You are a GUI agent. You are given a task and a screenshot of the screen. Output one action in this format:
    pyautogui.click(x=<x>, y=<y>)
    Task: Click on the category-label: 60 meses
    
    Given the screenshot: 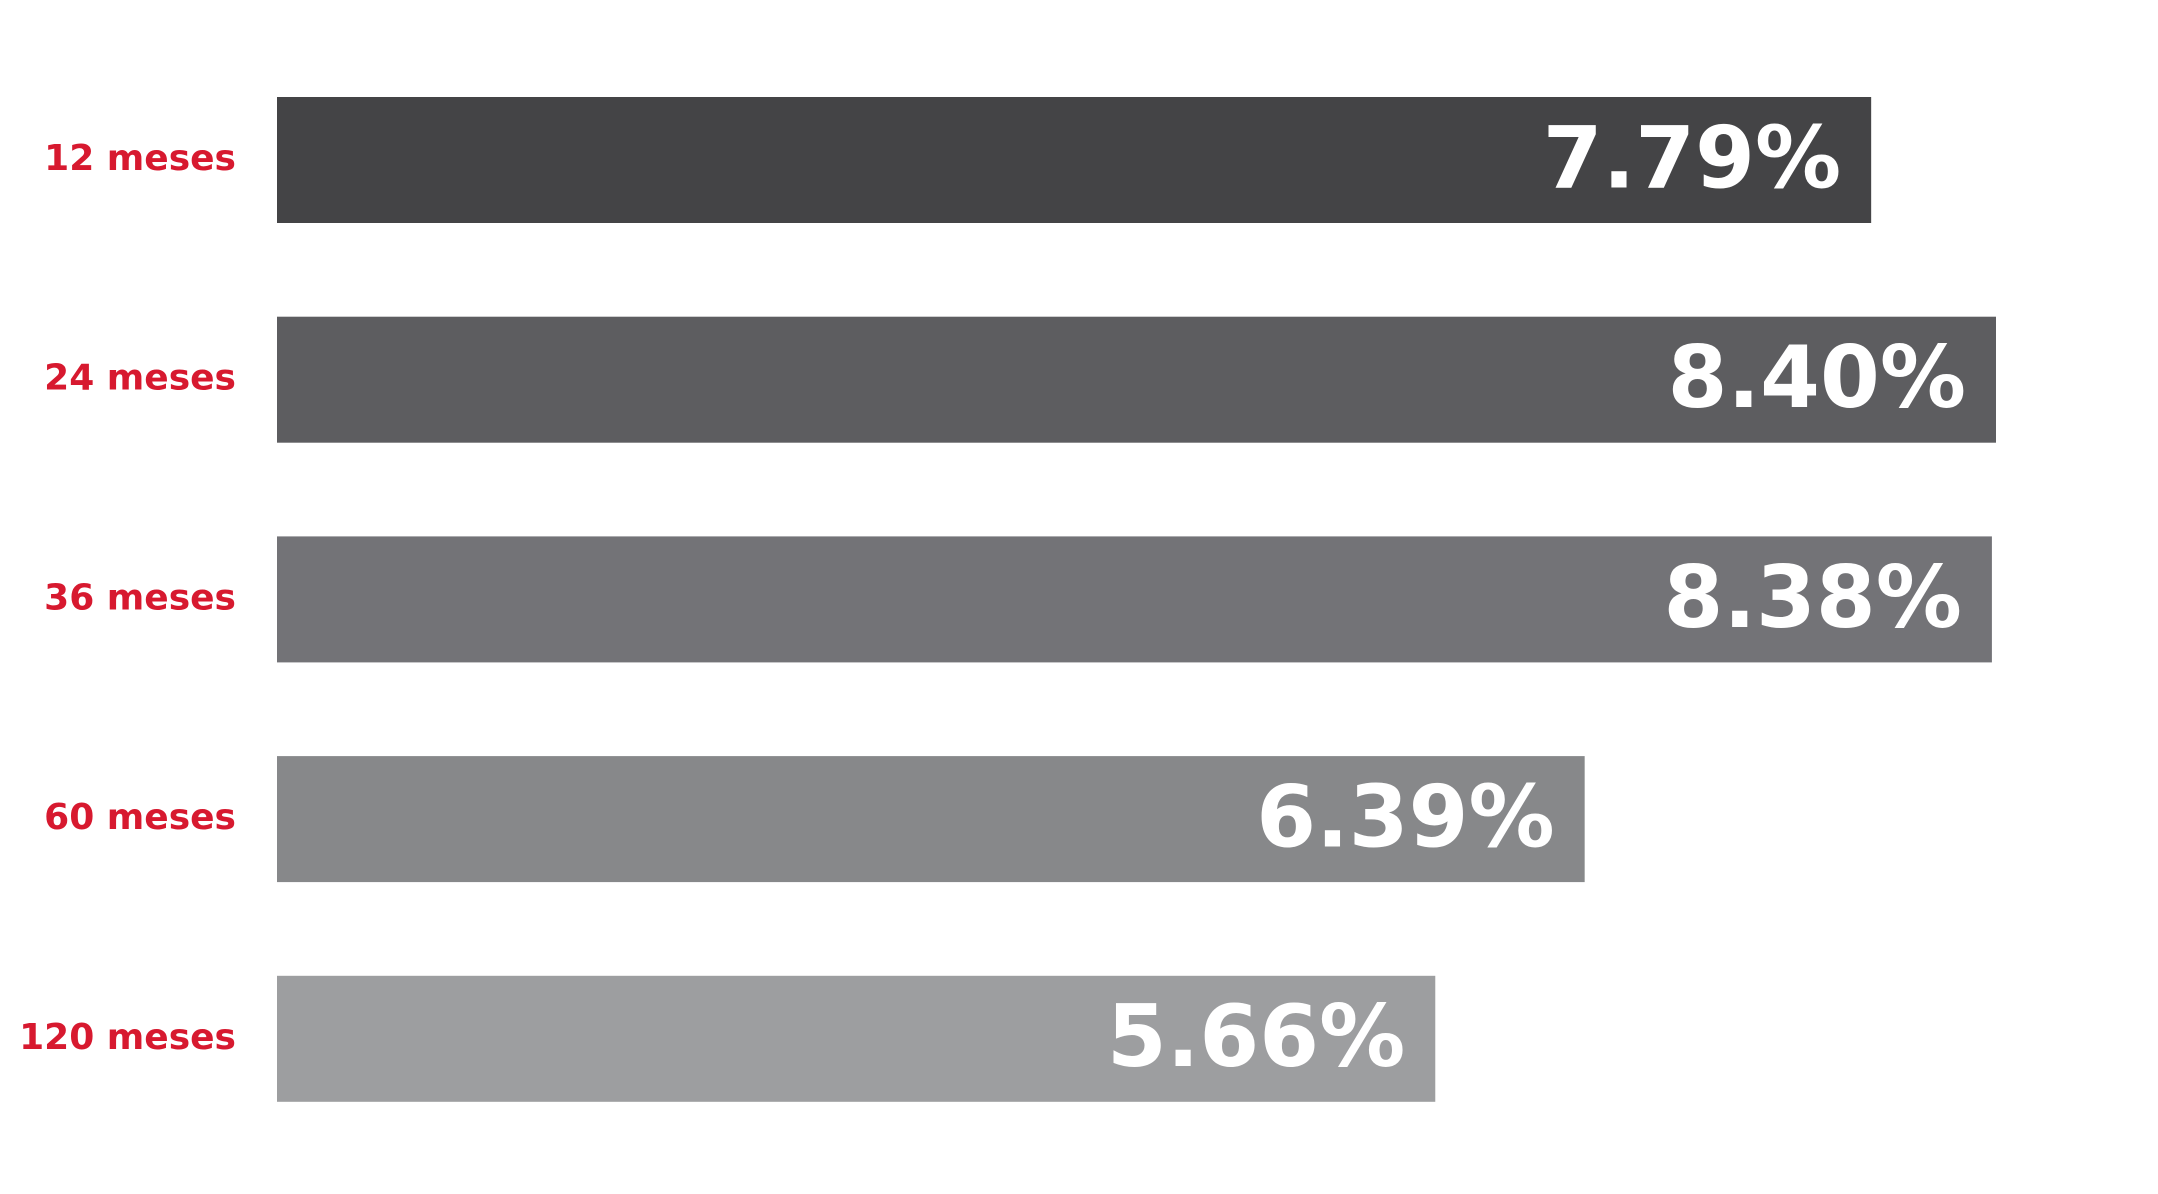 What is the action you would take?
    pyautogui.click(x=140, y=817)
    